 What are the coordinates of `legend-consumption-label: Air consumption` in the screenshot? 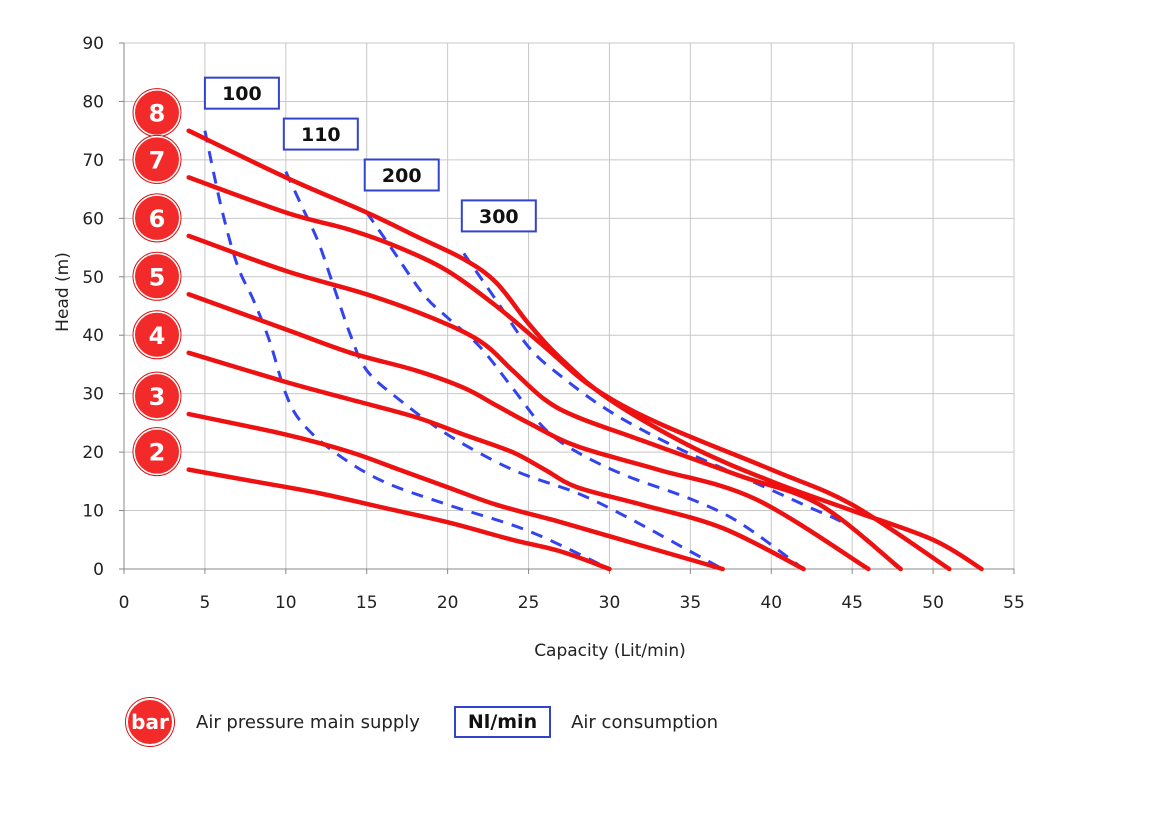 It's located at (645, 722).